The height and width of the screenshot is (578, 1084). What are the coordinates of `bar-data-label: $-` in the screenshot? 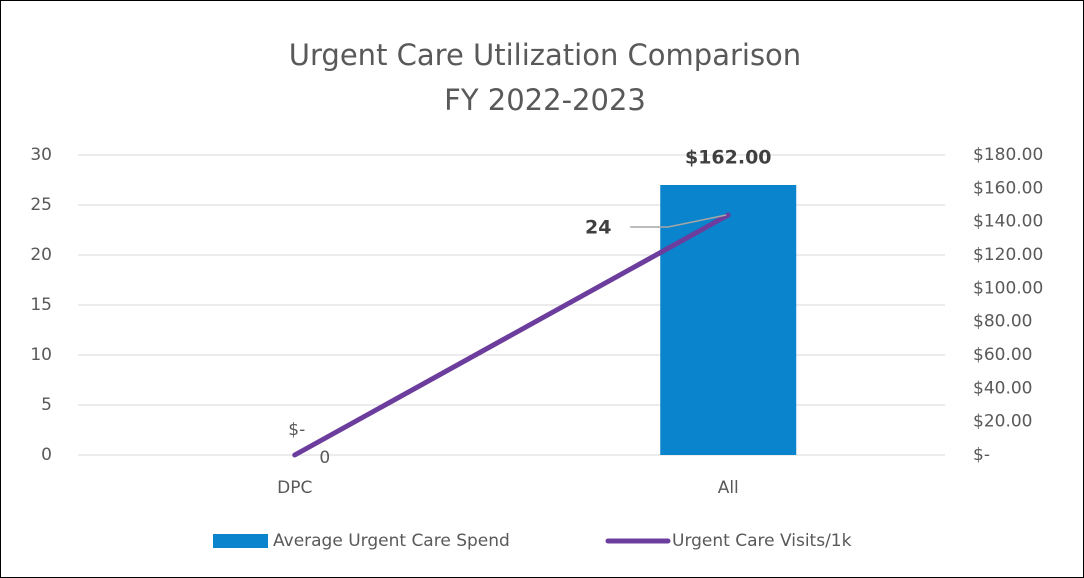 It's located at (296, 430).